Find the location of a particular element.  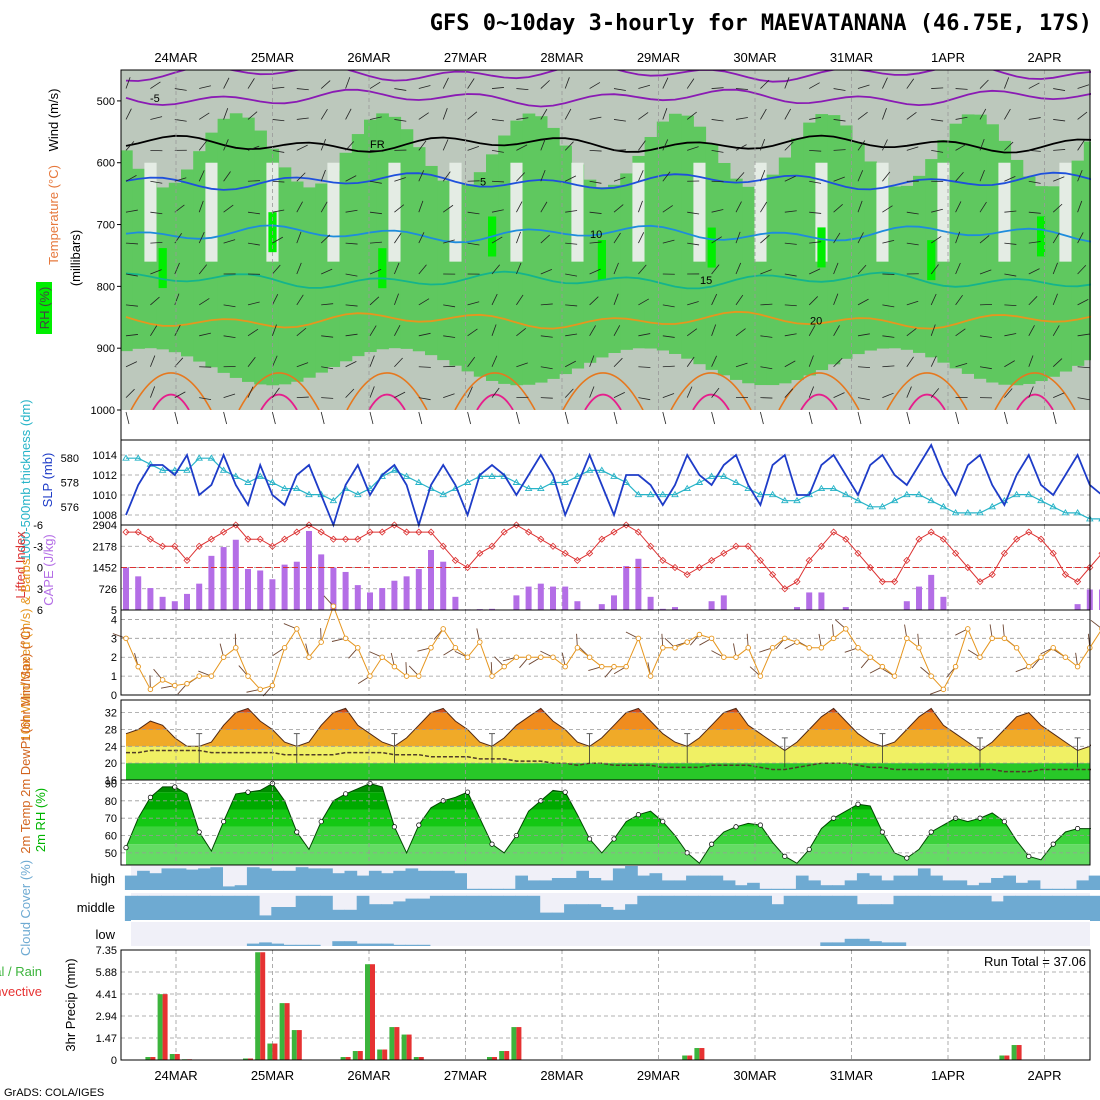

date-label-top: 30MAR is located at coordinates (754, 57).